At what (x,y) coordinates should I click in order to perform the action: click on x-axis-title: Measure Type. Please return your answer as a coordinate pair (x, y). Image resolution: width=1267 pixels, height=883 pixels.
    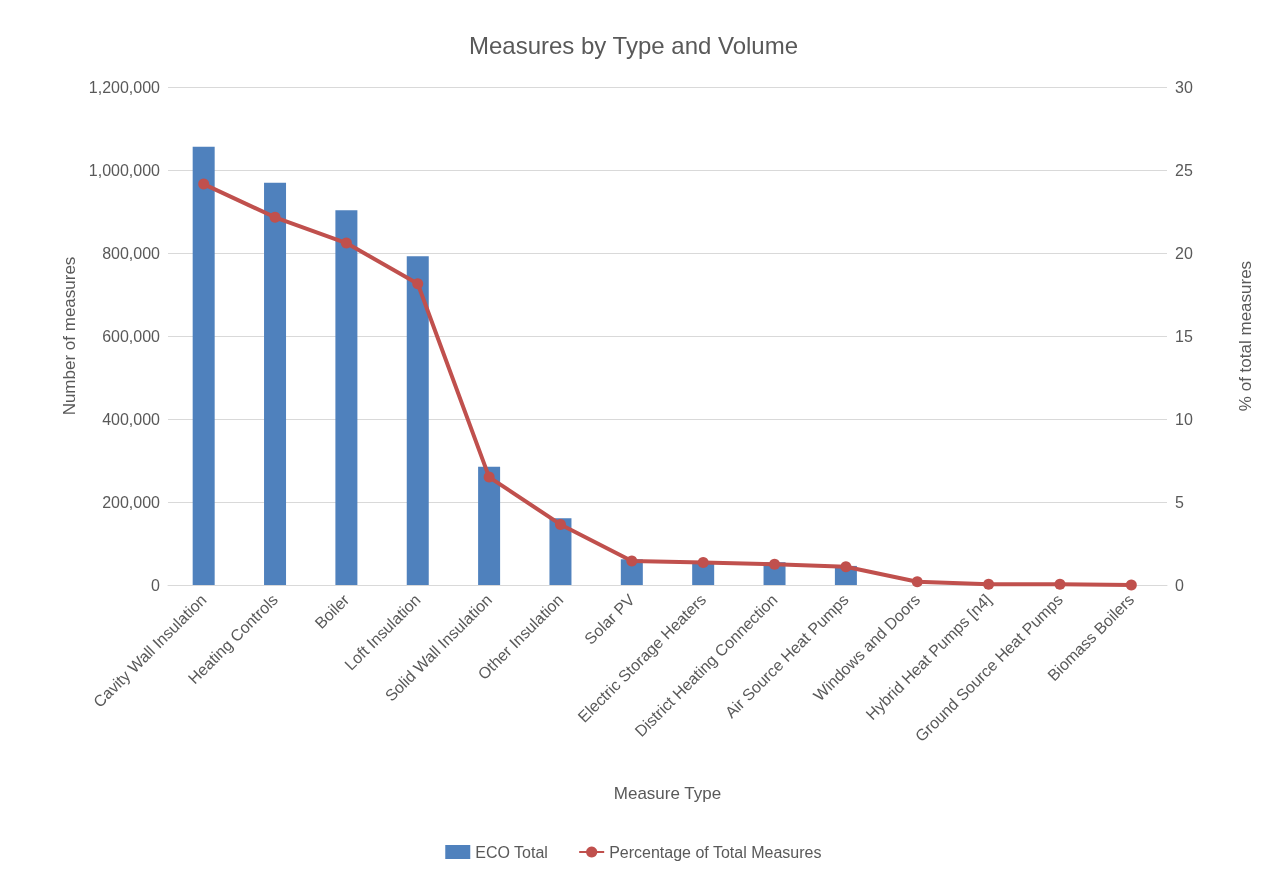
    Looking at the image, I should click on (667, 793).